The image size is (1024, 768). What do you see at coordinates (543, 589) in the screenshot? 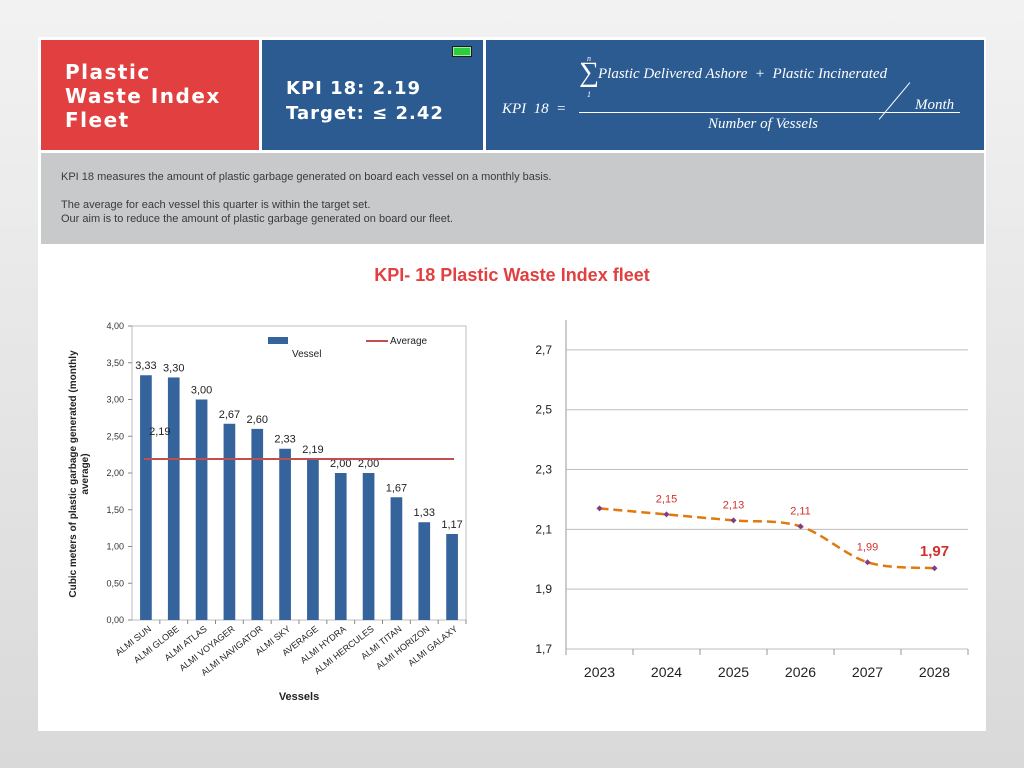
I see `line-y-tick-label: 1,9` at bounding box center [543, 589].